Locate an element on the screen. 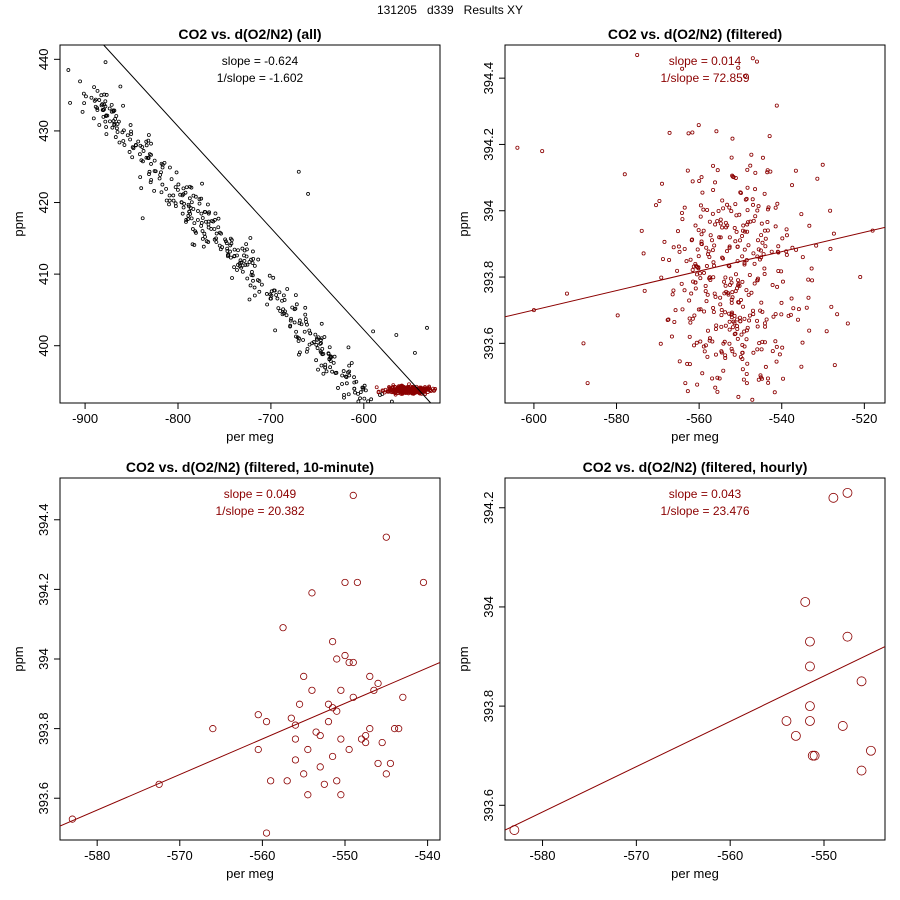 Image resolution: width=900 pixels, height=900 pixels. y-tick-label: 394.4 is located at coordinates (488, 78).